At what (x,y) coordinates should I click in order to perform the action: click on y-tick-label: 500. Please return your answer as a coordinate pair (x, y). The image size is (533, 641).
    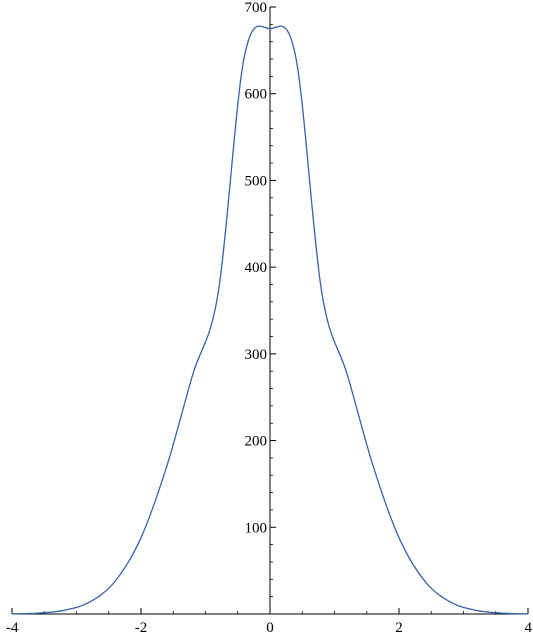
    Looking at the image, I should click on (256, 181).